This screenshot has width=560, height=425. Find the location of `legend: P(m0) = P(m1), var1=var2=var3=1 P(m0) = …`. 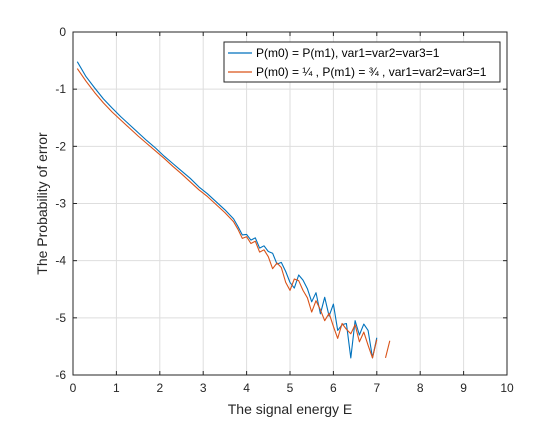

legend: P(m0) = P(m1), var1=var2=var3=1 P(m0) = … is located at coordinates (362, 62).